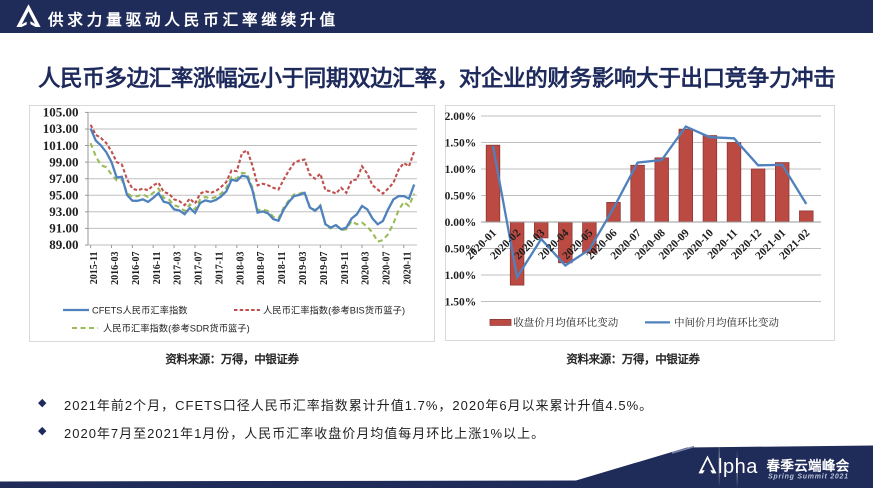 This screenshot has height=488, width=873. What do you see at coordinates (176, 328) in the screenshot?
I see `svg-text: 人民币汇率指数(参考SDR货币篮子)` at bounding box center [176, 328].